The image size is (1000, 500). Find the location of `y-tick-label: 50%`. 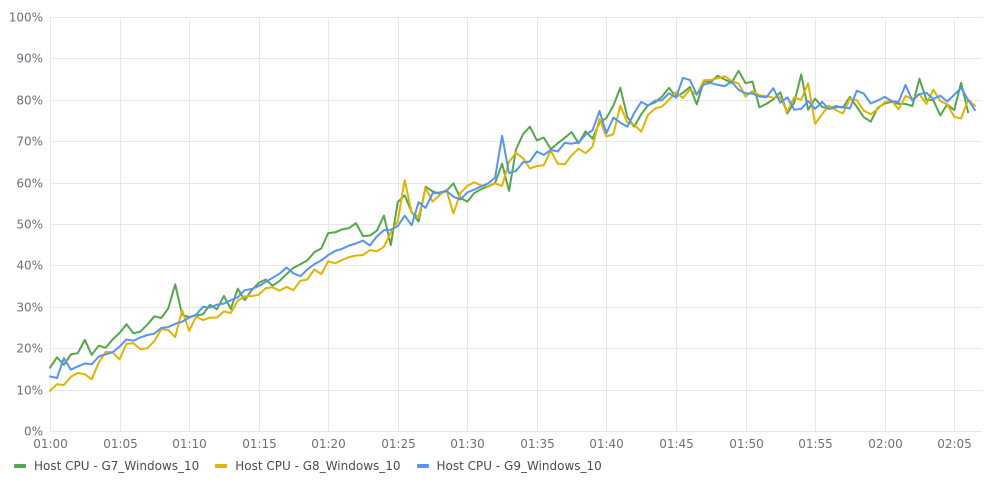

y-tick-label: 50% is located at coordinates (29, 225).